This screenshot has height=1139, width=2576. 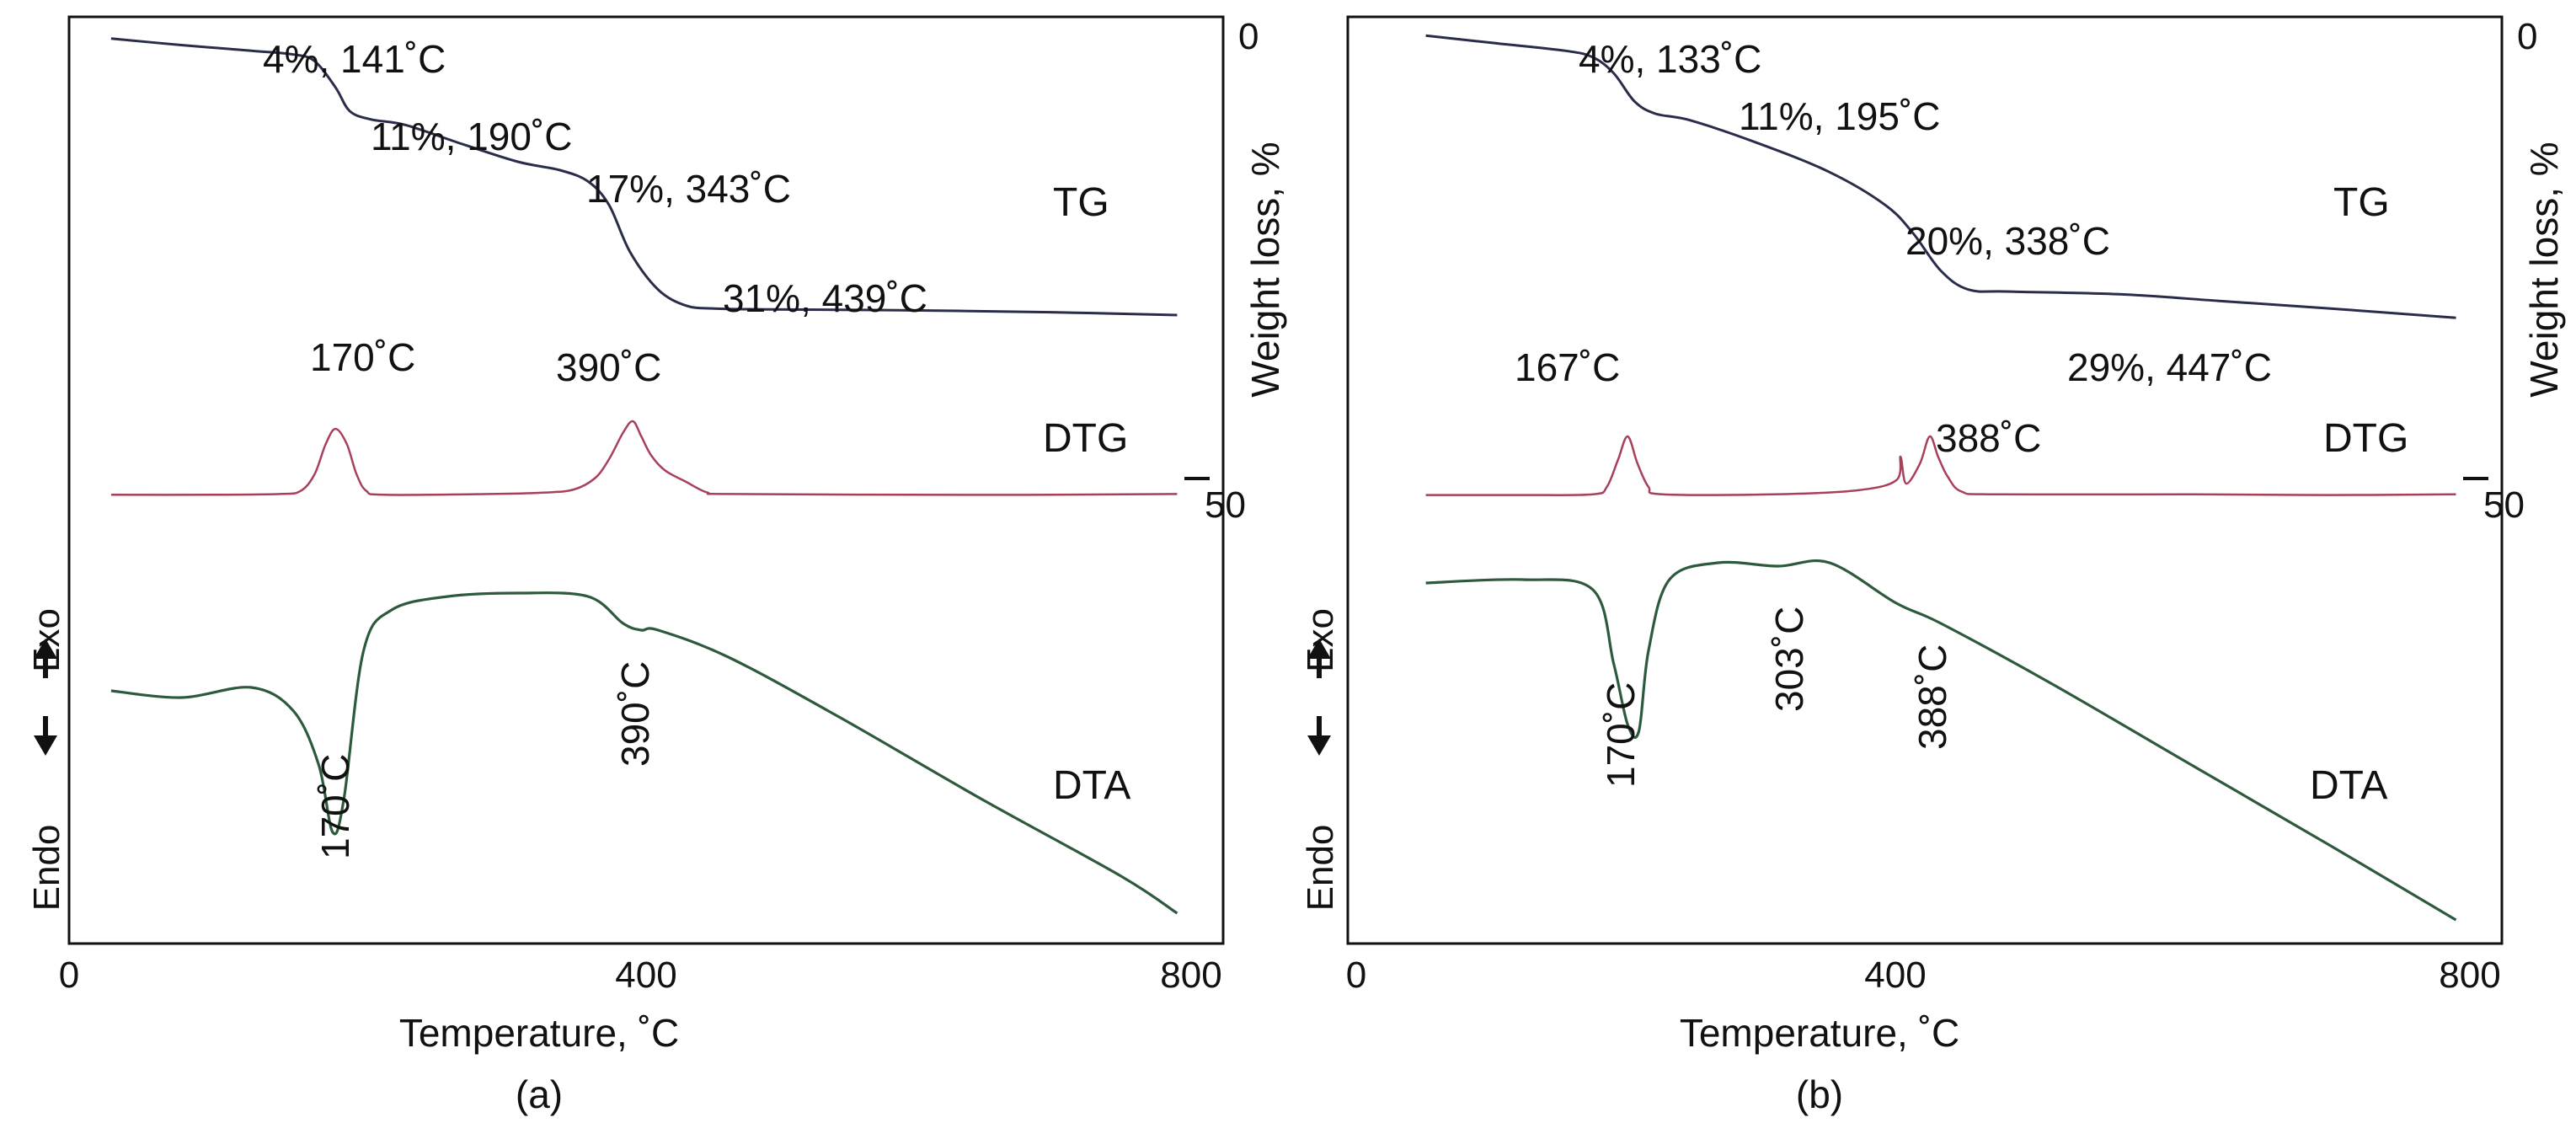 I want to click on panel-b-dtg-label: DTG, so click(x=2365, y=438).